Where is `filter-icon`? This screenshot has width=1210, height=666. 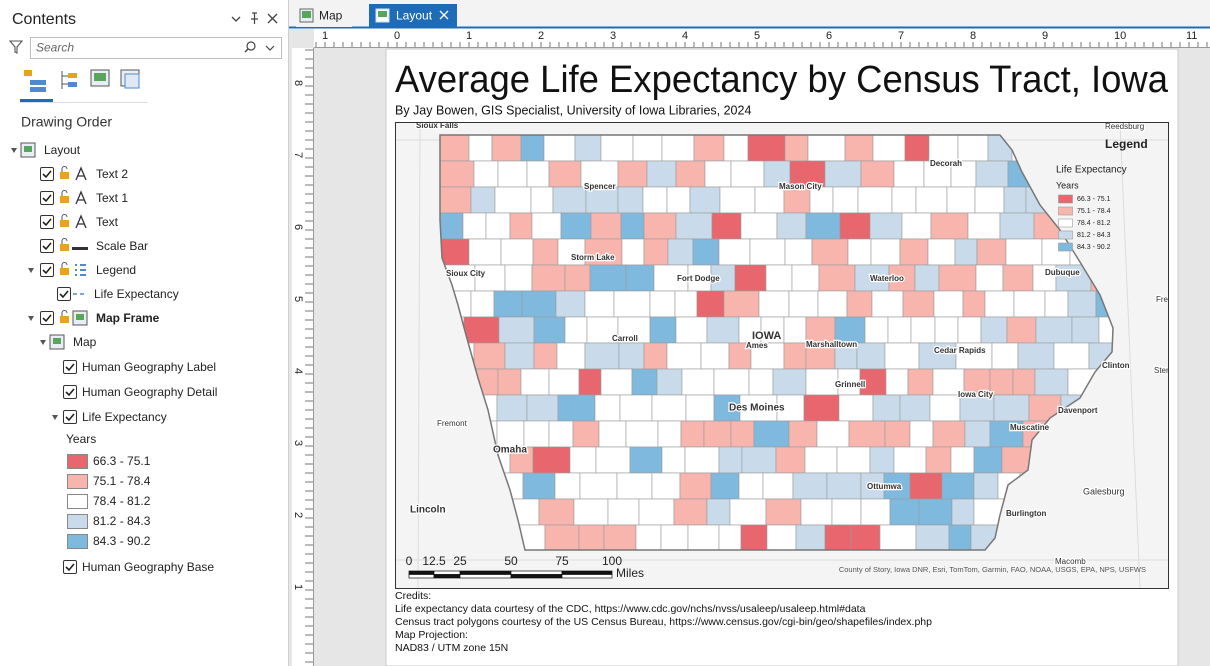 filter-icon is located at coordinates (16, 47).